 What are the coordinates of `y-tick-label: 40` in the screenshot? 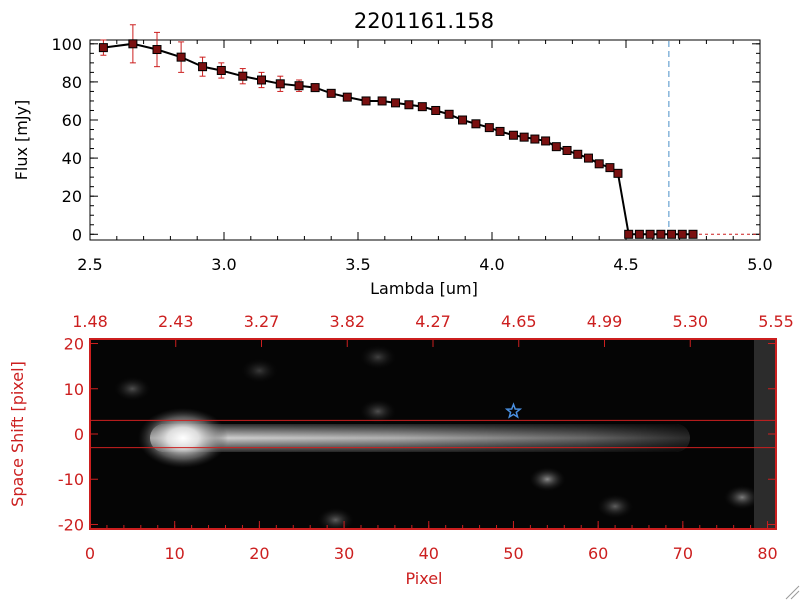 It's located at (72, 158).